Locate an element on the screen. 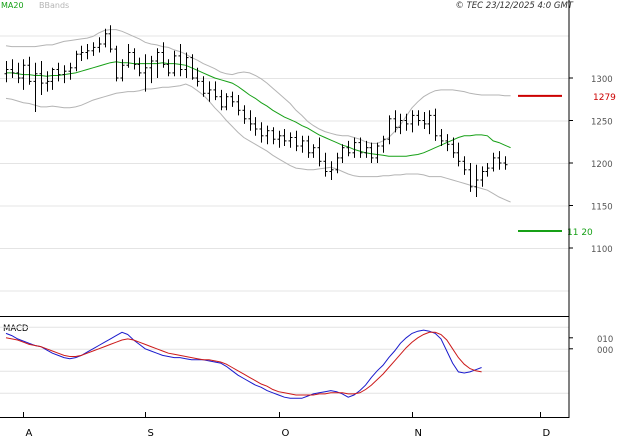 The height and width of the screenshot is (440, 627). x-tick-label: O is located at coordinates (286, 433).